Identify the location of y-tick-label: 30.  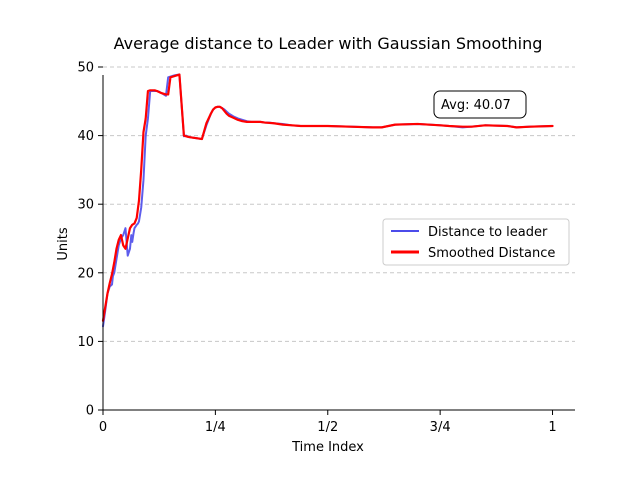
(85, 205).